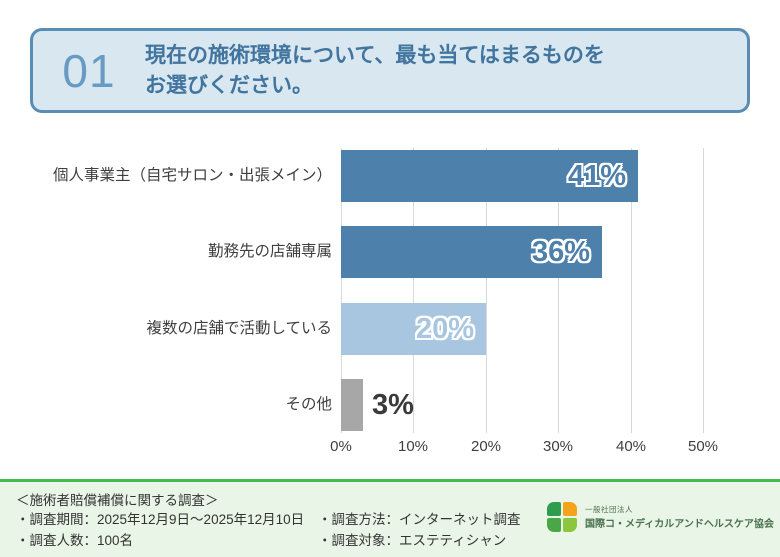  What do you see at coordinates (192, 175) in the screenshot?
I see `category-label: 個人事業主（自宅サロン・出張メイン）` at bounding box center [192, 175].